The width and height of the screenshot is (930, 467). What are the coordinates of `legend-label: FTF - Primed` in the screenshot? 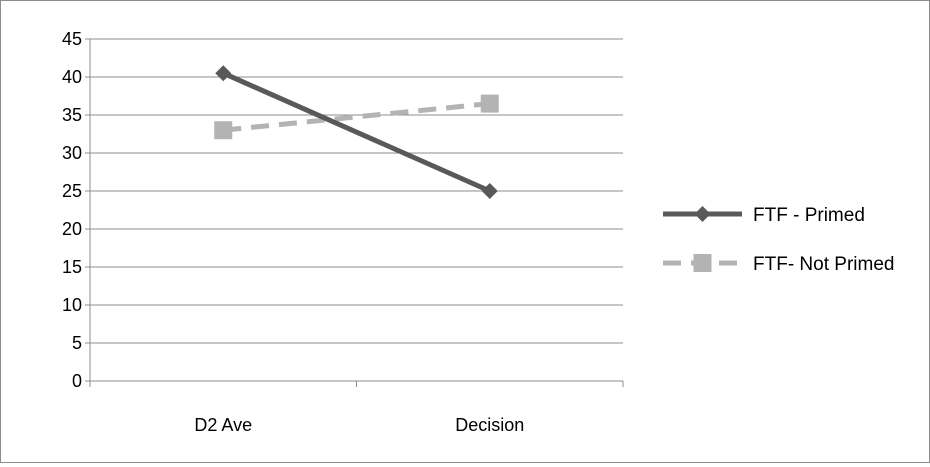 It's located at (809, 215).